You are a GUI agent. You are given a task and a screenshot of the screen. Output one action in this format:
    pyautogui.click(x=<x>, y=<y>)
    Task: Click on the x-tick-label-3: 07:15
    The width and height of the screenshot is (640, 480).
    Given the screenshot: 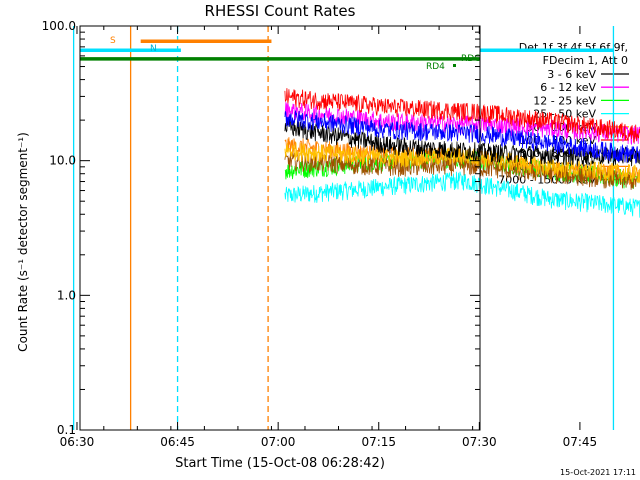 What is the action you would take?
    pyautogui.click(x=378, y=442)
    